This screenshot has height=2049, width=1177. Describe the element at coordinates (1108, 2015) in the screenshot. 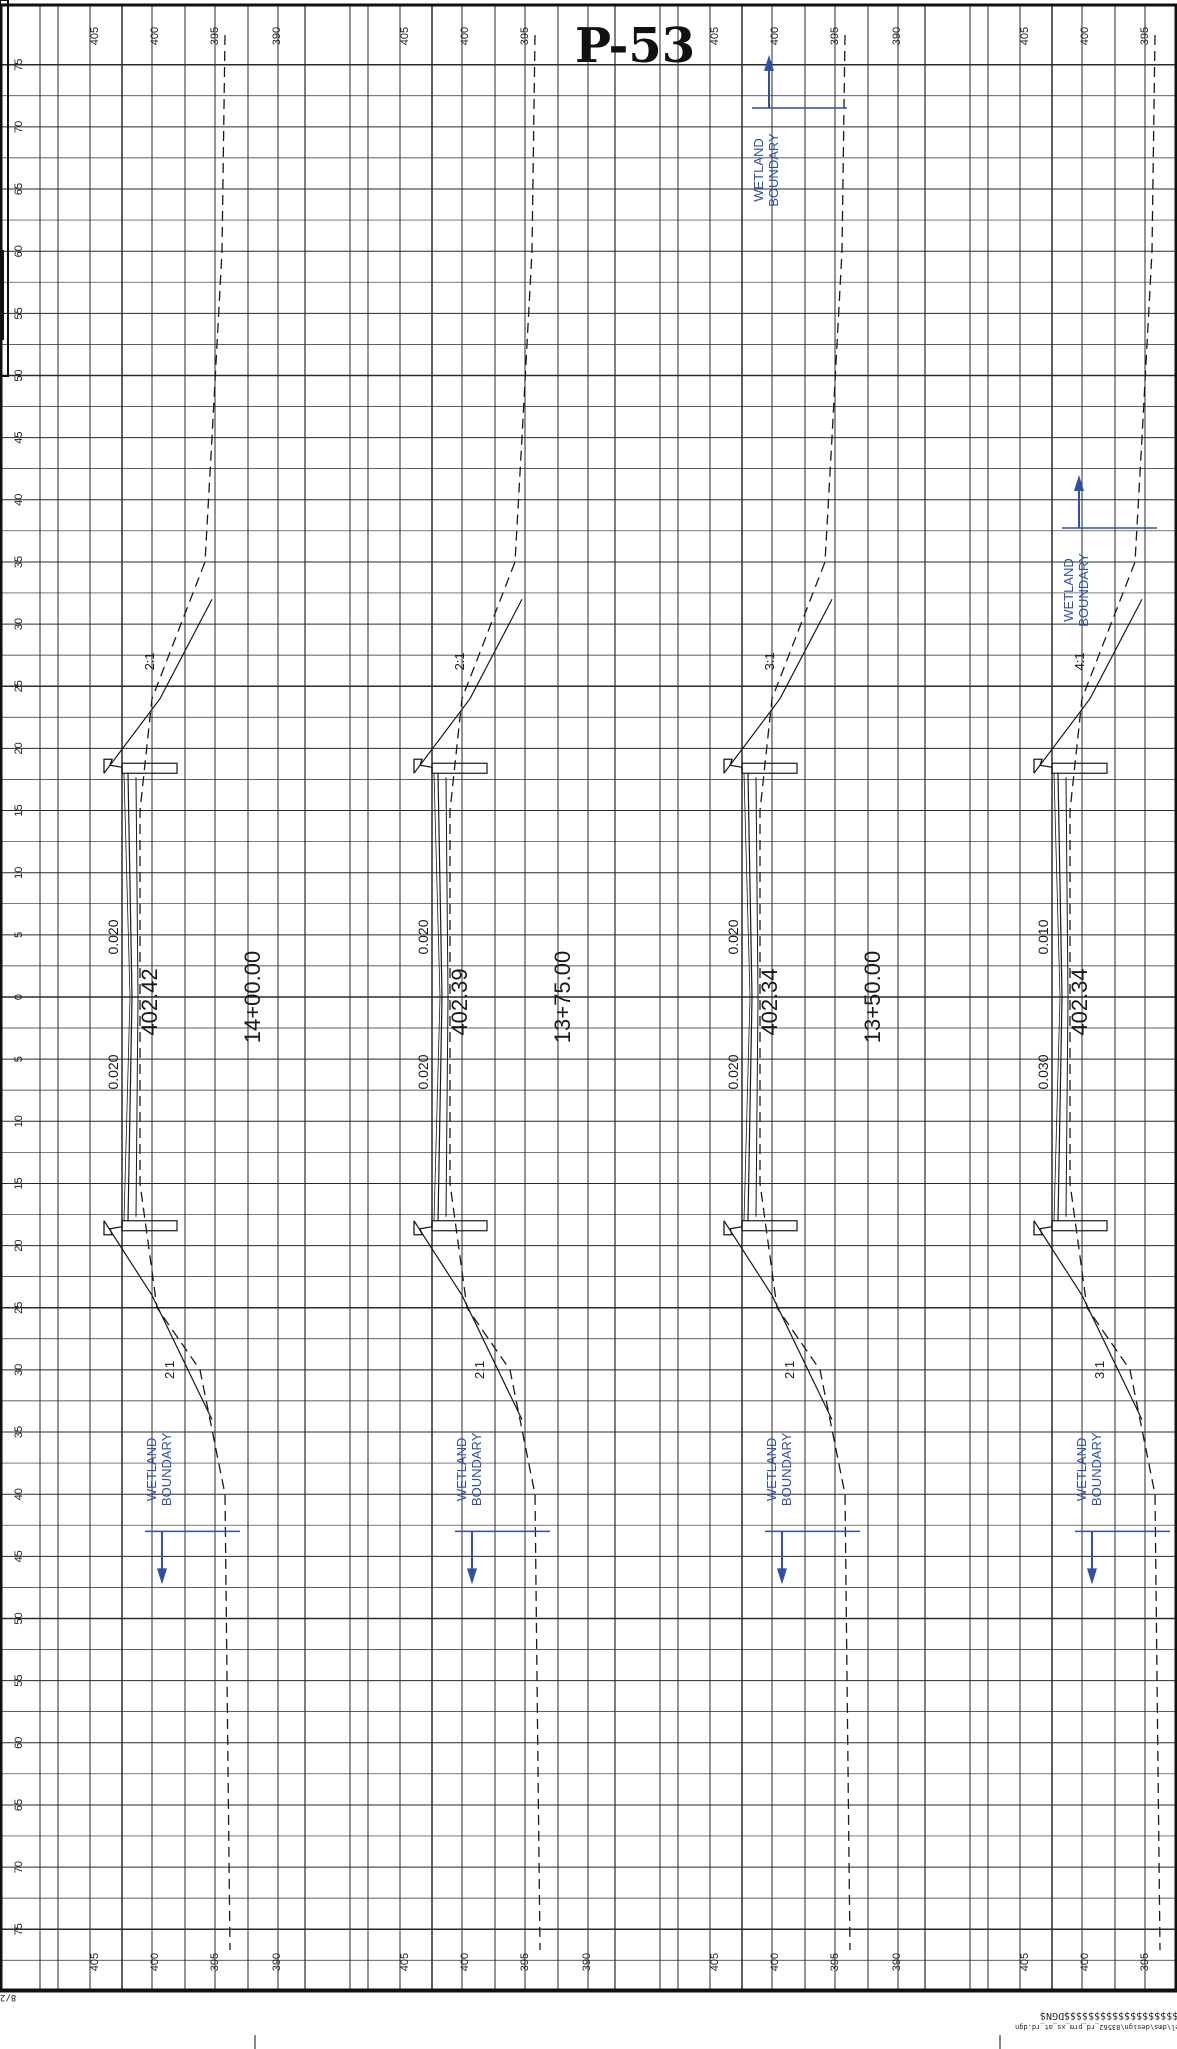

I see `plot-stamp: $$$$$$$$$$$$$$$$$$$$$DGN$` at that location.